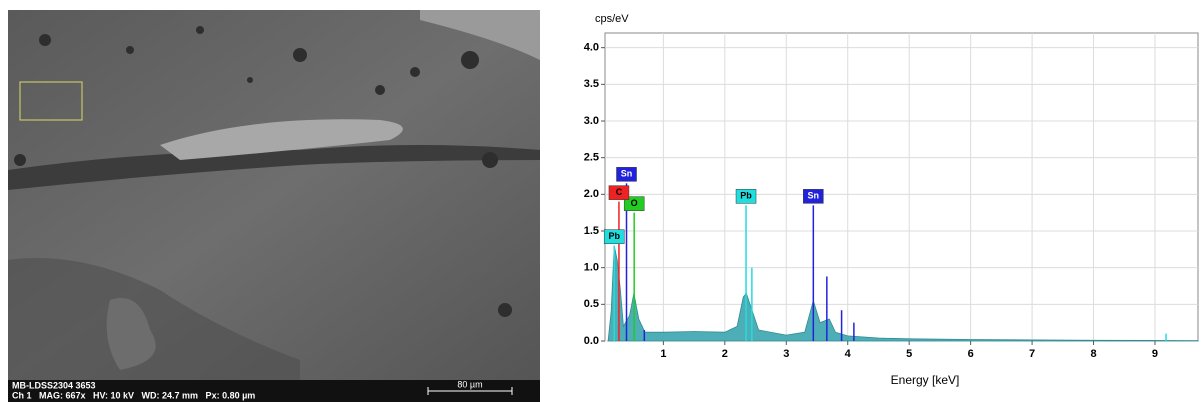 Image resolution: width=1204 pixels, height=402 pixels. Describe the element at coordinates (591, 158) in the screenshot. I see `y-tick-label: 2.5` at that location.